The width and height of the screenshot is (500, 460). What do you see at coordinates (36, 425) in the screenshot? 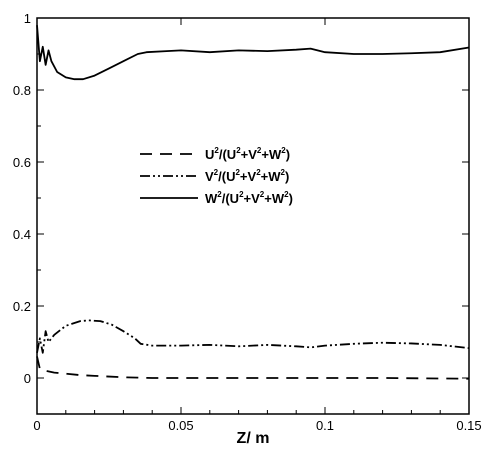
I see `x-tick-label: 0` at bounding box center [36, 425].